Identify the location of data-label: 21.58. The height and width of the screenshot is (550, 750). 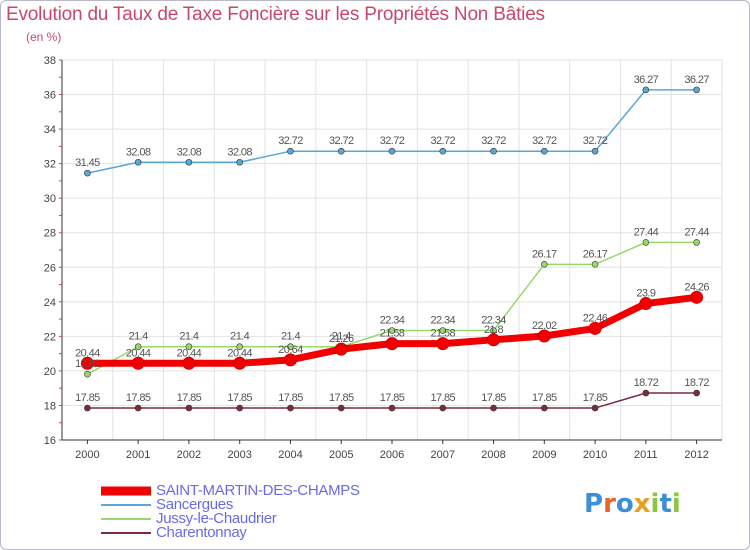
(392, 334).